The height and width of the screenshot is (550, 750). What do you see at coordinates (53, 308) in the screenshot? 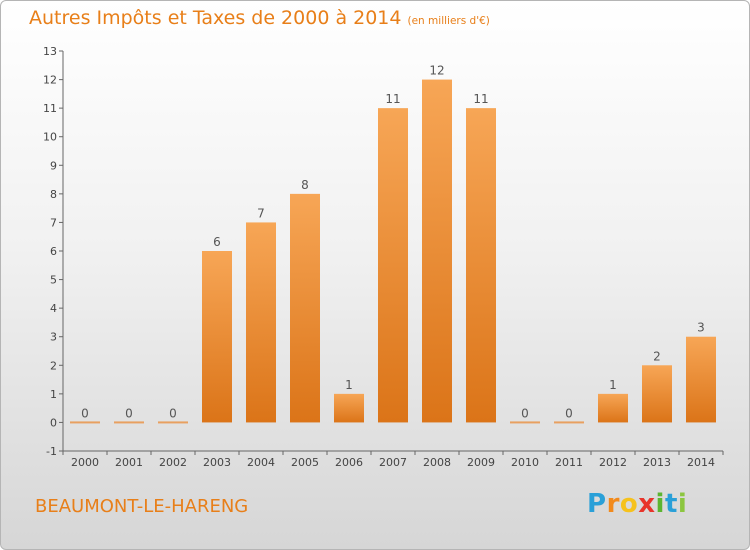
I see `y-tick-label: 4` at bounding box center [53, 308].